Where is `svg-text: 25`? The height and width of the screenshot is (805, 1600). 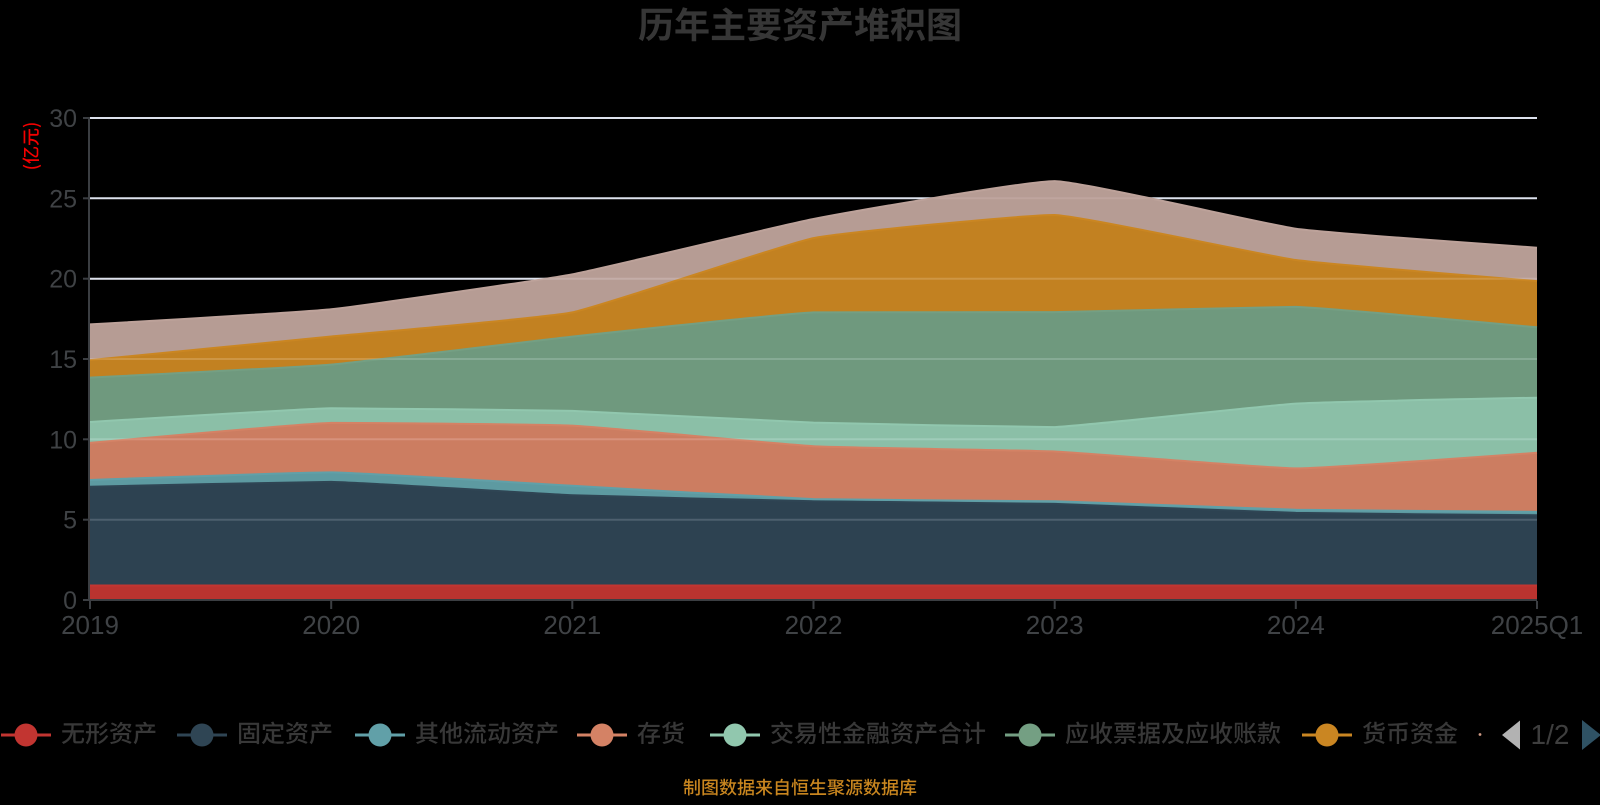 svg-text: 25 is located at coordinates (63, 199).